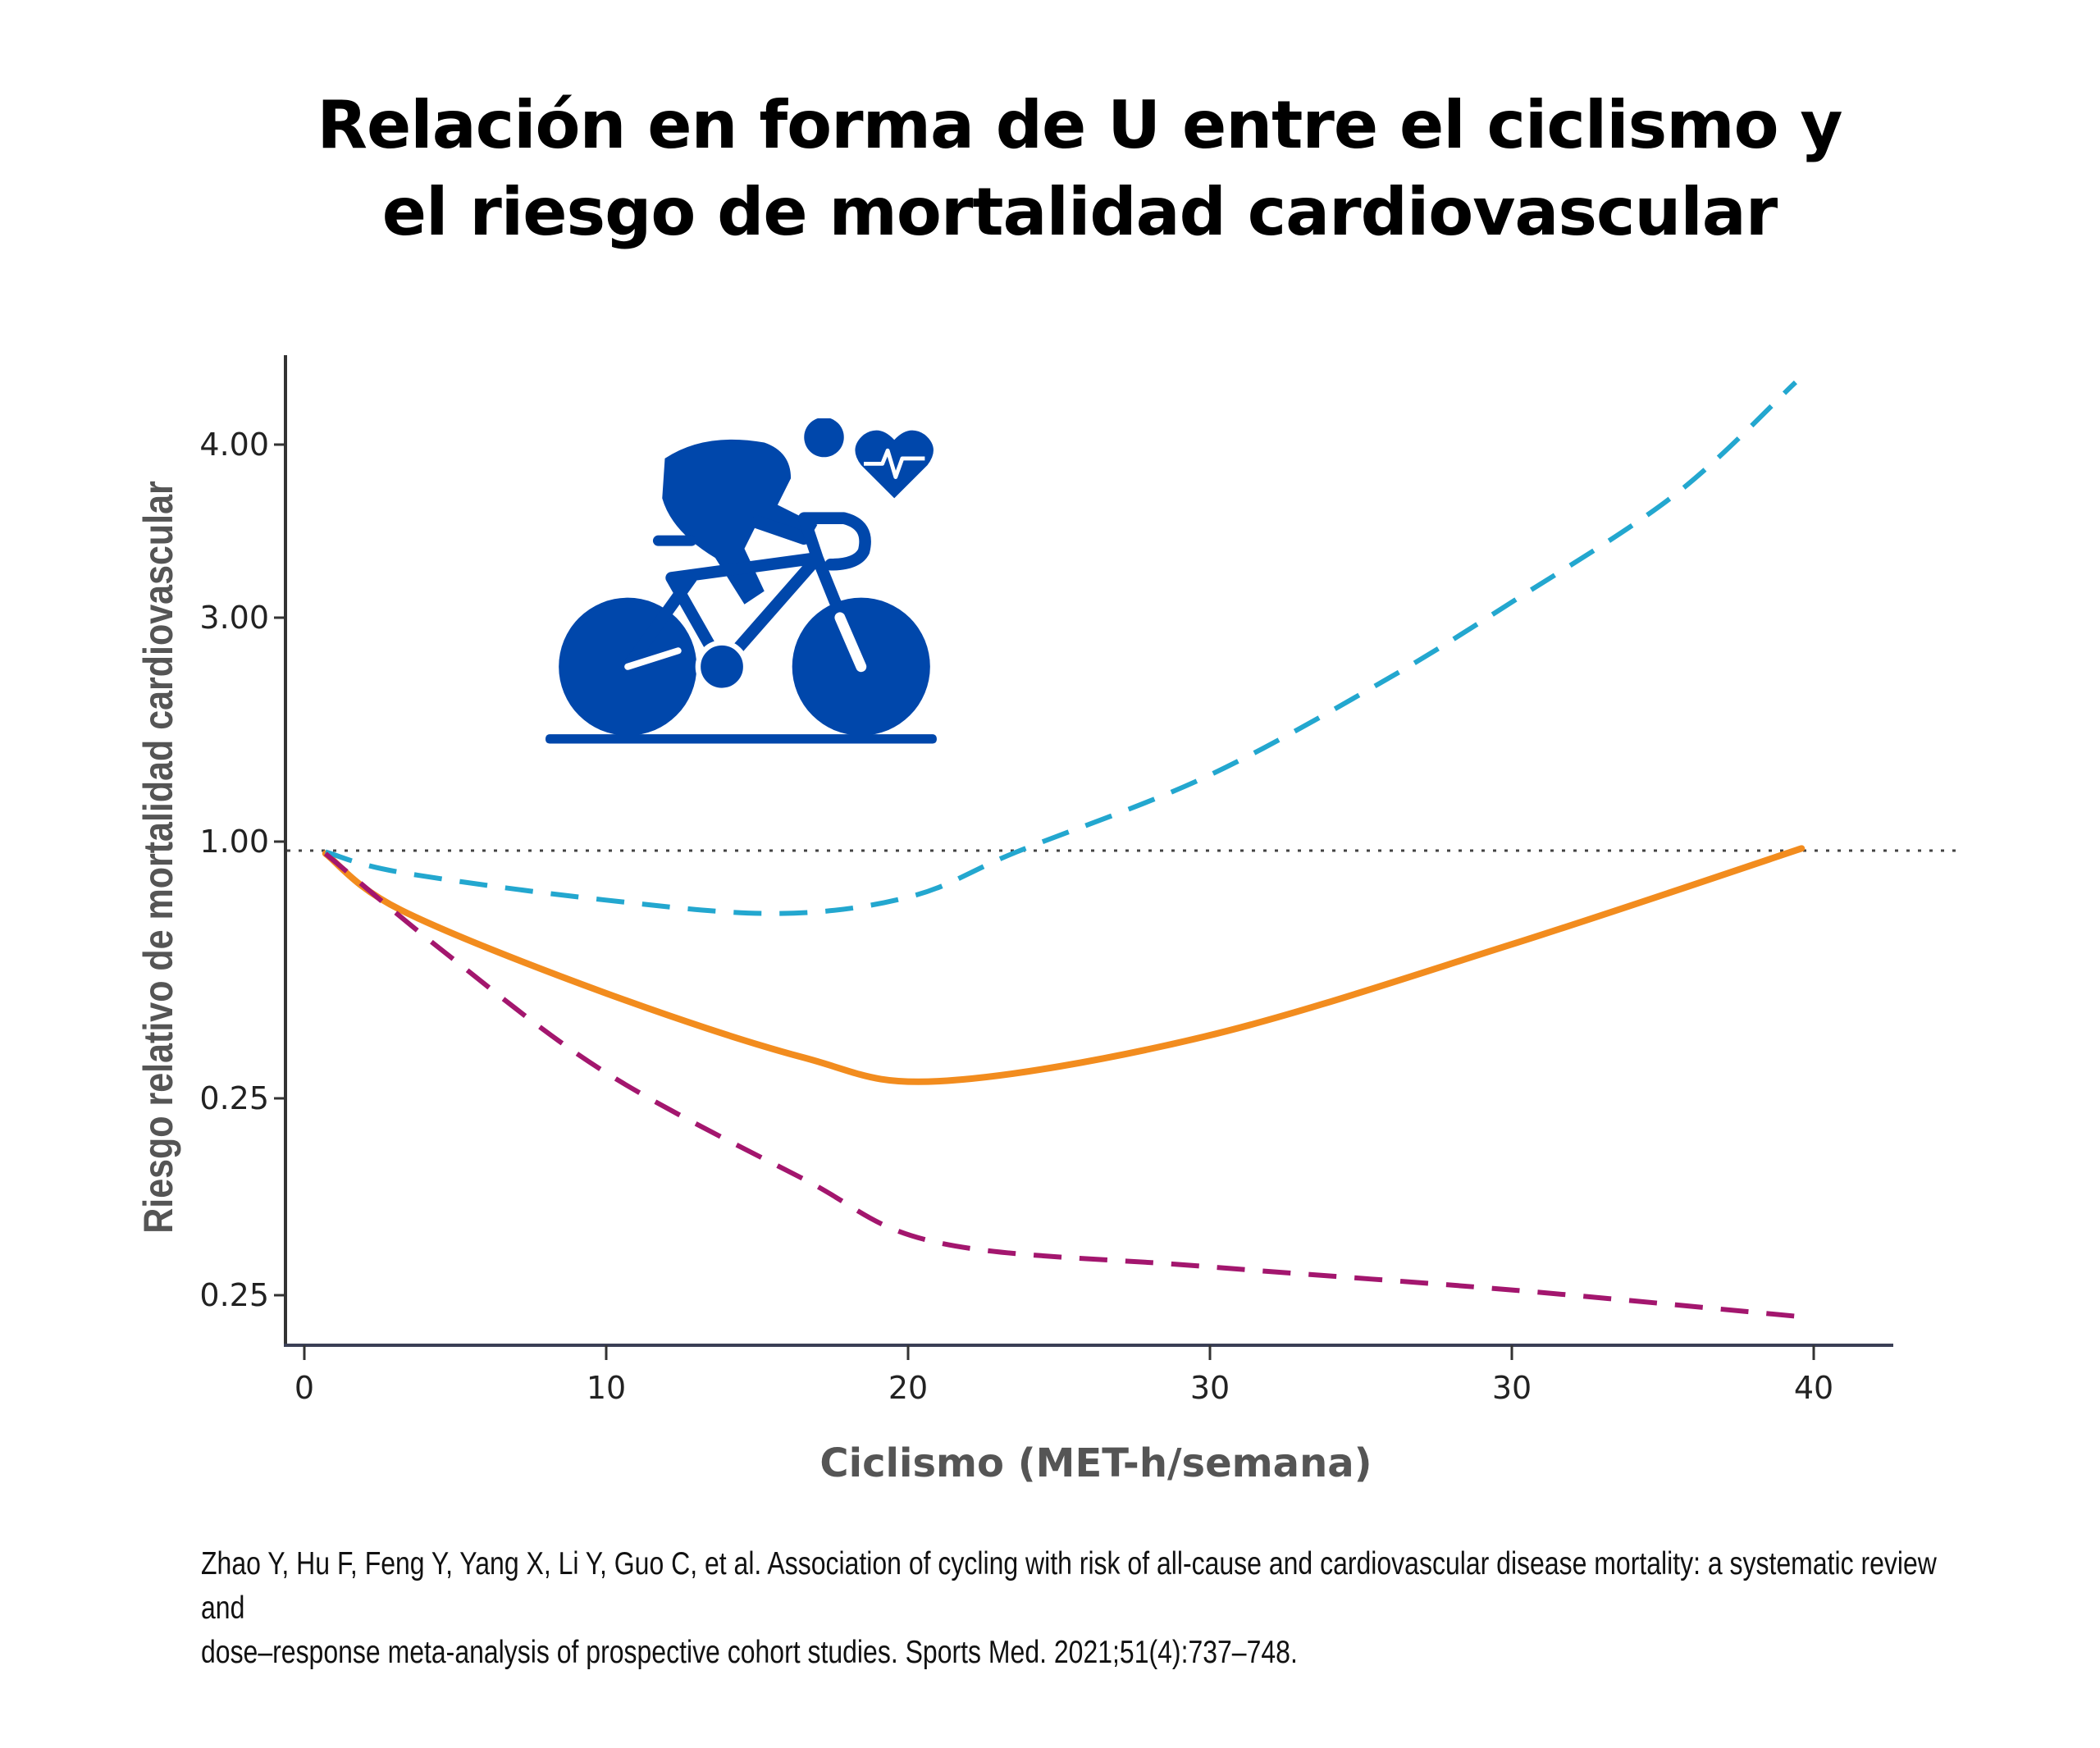  What do you see at coordinates (304, 1388) in the screenshot?
I see `x-tick-label: 0` at bounding box center [304, 1388].